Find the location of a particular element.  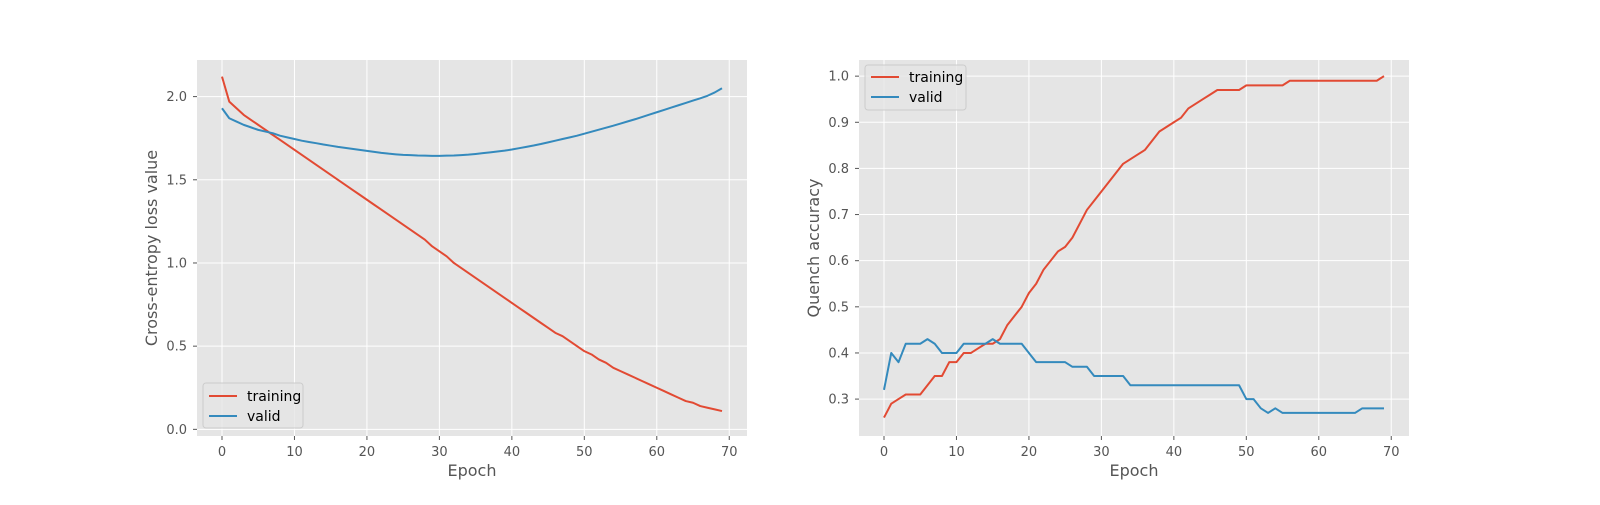

loss-legend: training valid is located at coordinates (253, 405).